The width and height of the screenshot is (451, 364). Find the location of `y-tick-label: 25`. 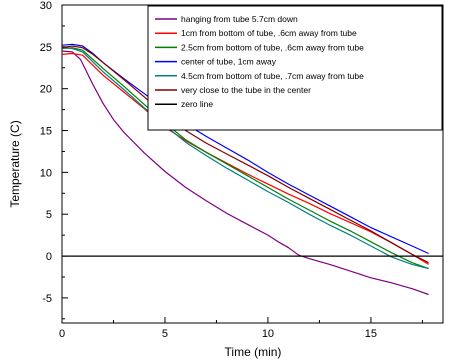

y-tick-label: 25 is located at coordinates (46, 48).